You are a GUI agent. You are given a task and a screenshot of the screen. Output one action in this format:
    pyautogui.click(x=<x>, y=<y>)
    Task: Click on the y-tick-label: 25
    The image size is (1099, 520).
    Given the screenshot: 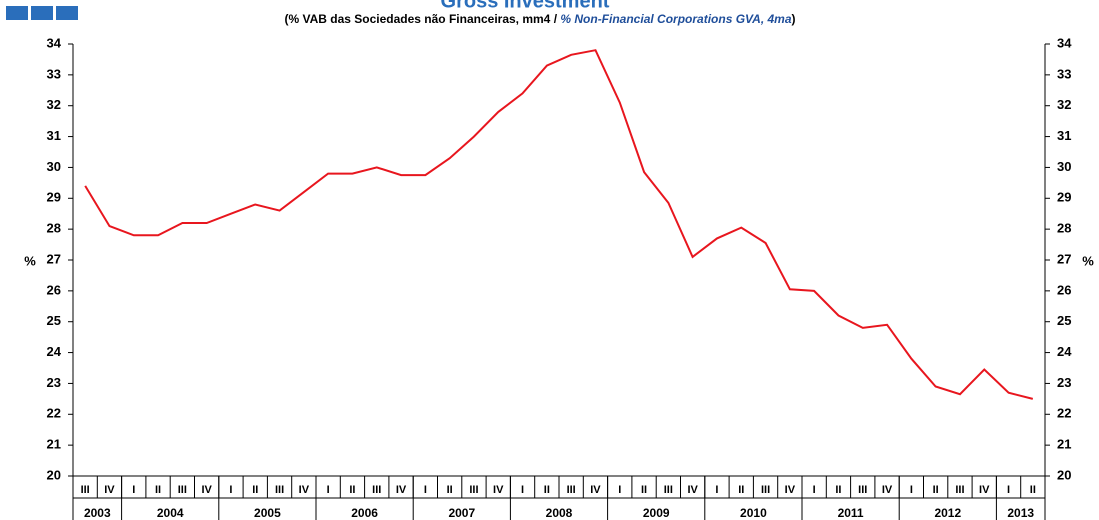 What is the action you would take?
    pyautogui.click(x=54, y=320)
    